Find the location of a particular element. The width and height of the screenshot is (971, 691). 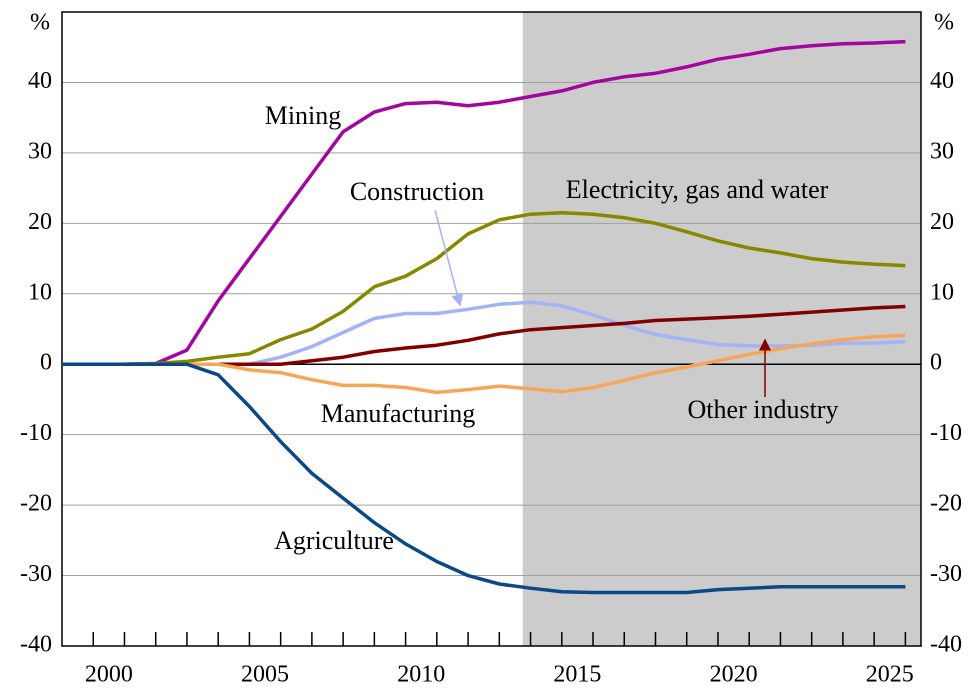

y-tick-label: -40 is located at coordinates (36, 645).